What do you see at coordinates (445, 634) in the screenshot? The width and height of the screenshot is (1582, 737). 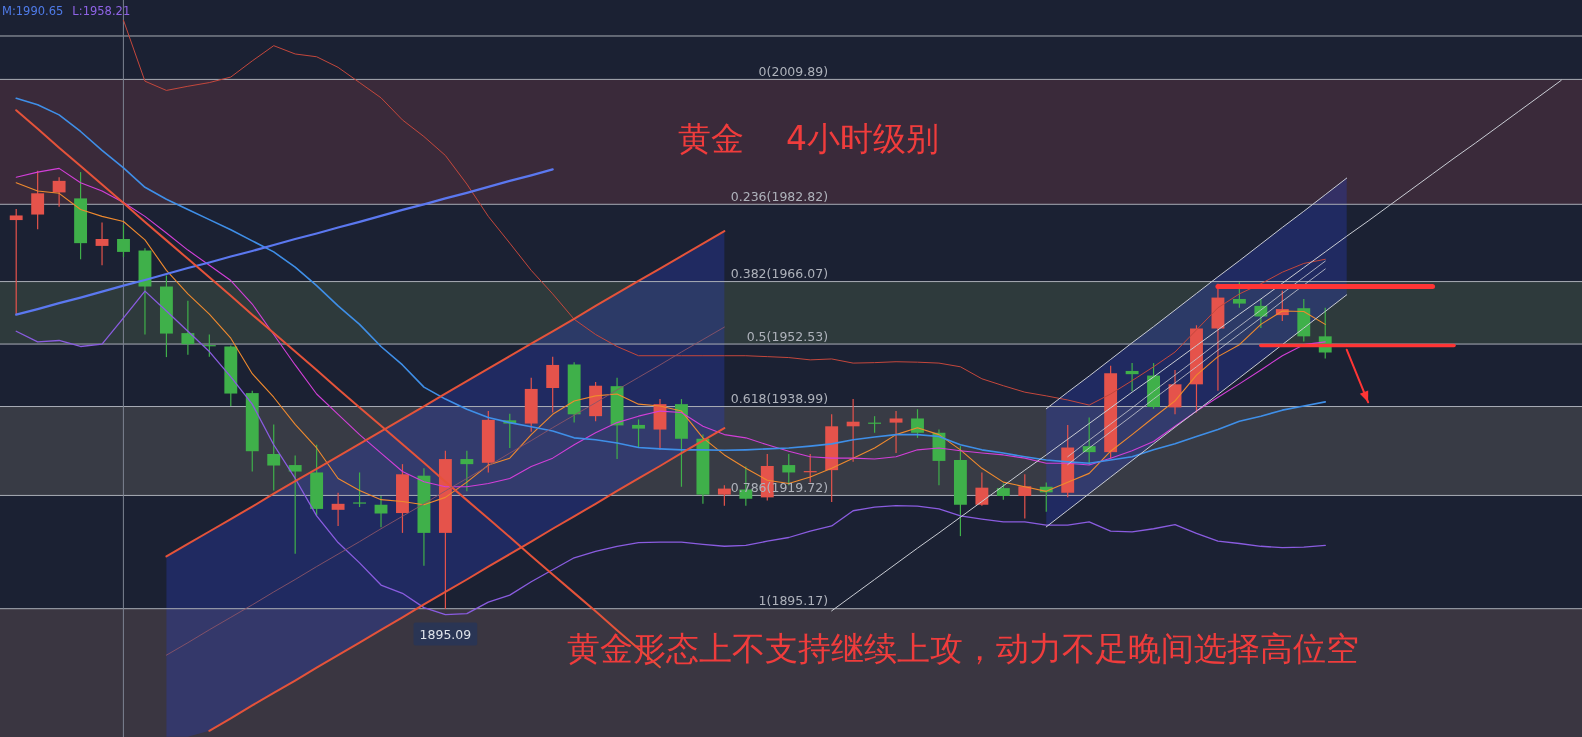 I see `annotation: 1895.09` at bounding box center [445, 634].